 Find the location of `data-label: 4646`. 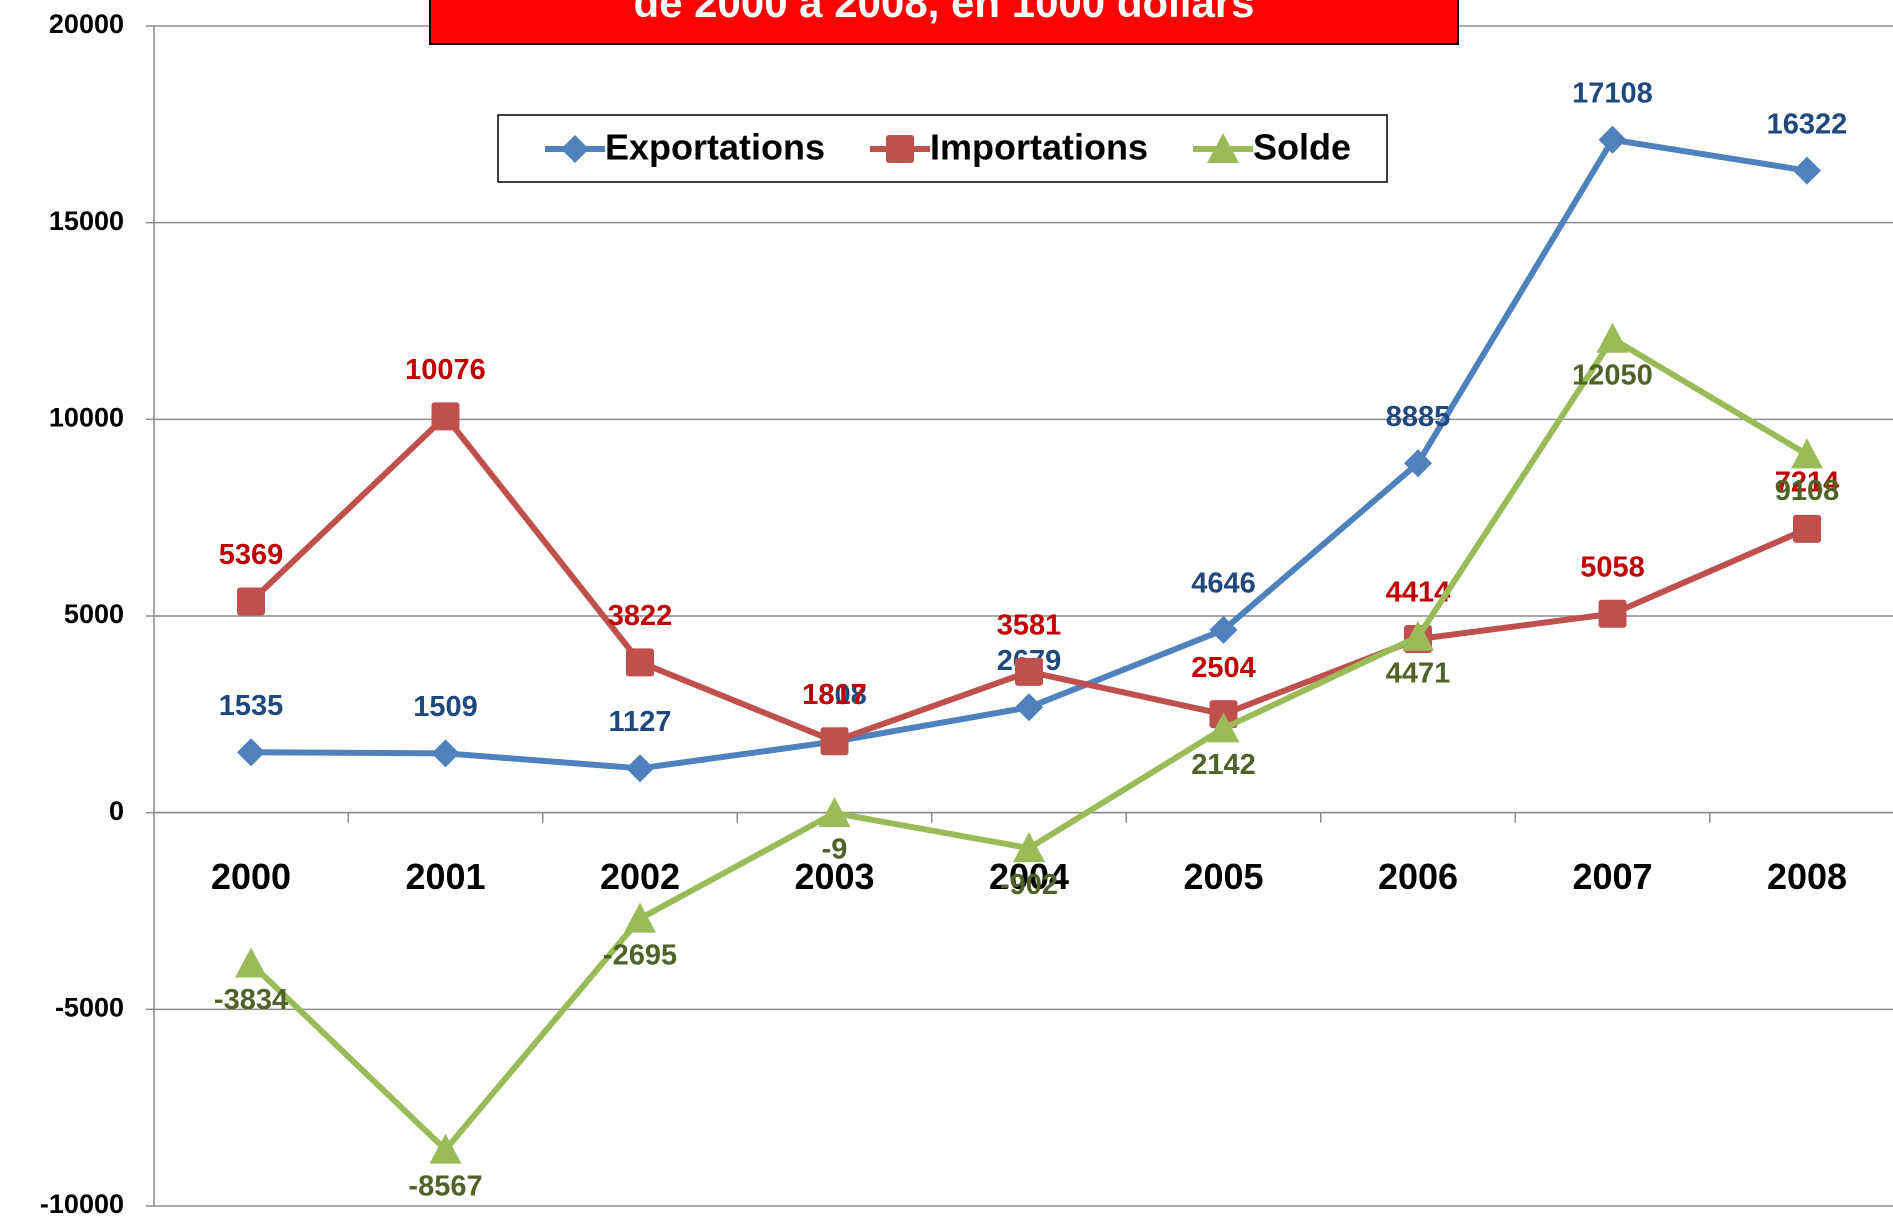

data-label: 4646 is located at coordinates (1223, 584).